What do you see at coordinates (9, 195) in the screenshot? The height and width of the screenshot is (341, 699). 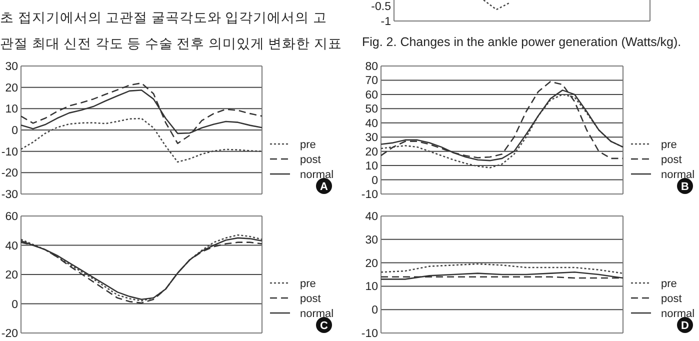 I see `y-tick-label: -30` at bounding box center [9, 195].